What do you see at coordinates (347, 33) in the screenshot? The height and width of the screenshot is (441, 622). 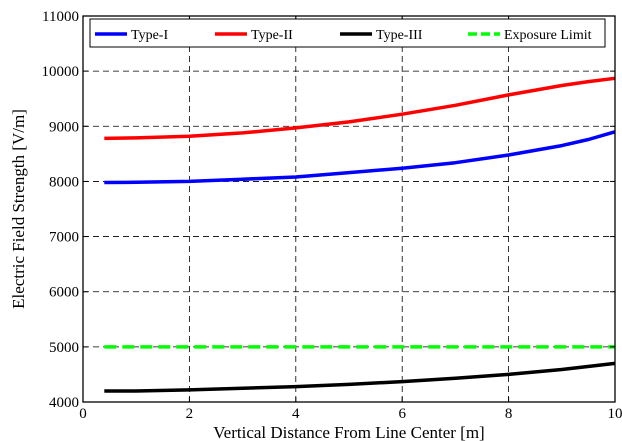 I see `legend: Type-I Type-II Type-III Exposure Limit` at bounding box center [347, 33].